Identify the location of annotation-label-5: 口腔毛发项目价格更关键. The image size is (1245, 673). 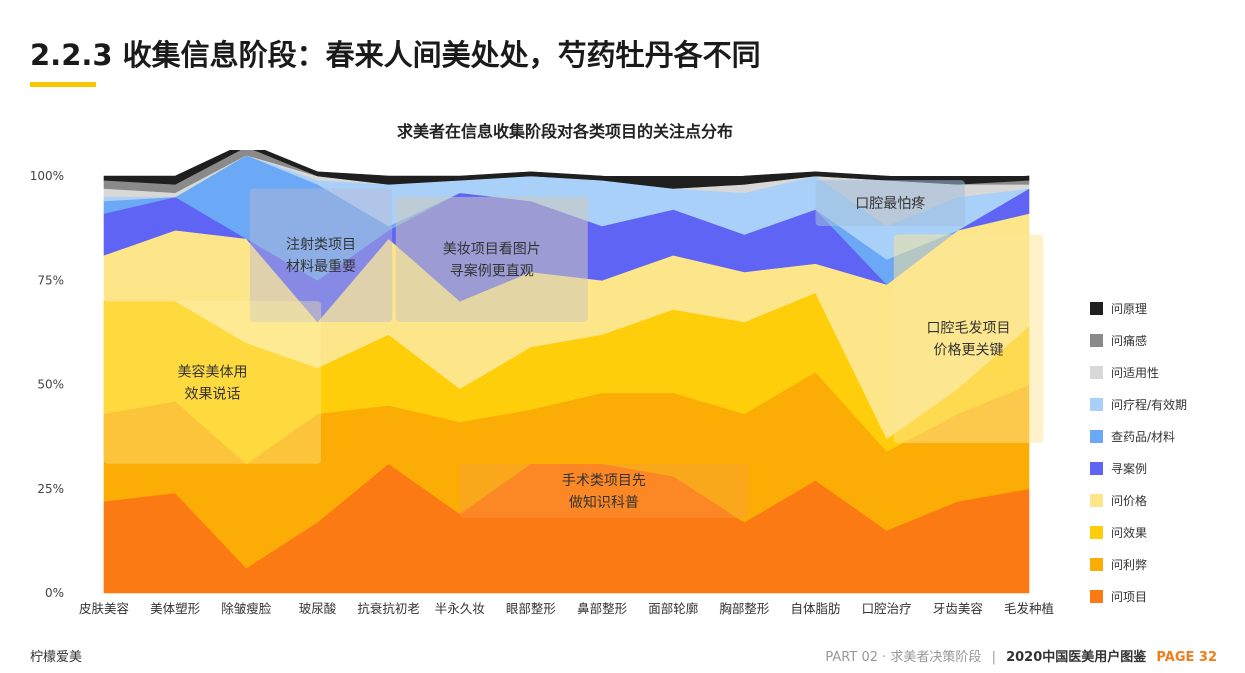
(969, 340).